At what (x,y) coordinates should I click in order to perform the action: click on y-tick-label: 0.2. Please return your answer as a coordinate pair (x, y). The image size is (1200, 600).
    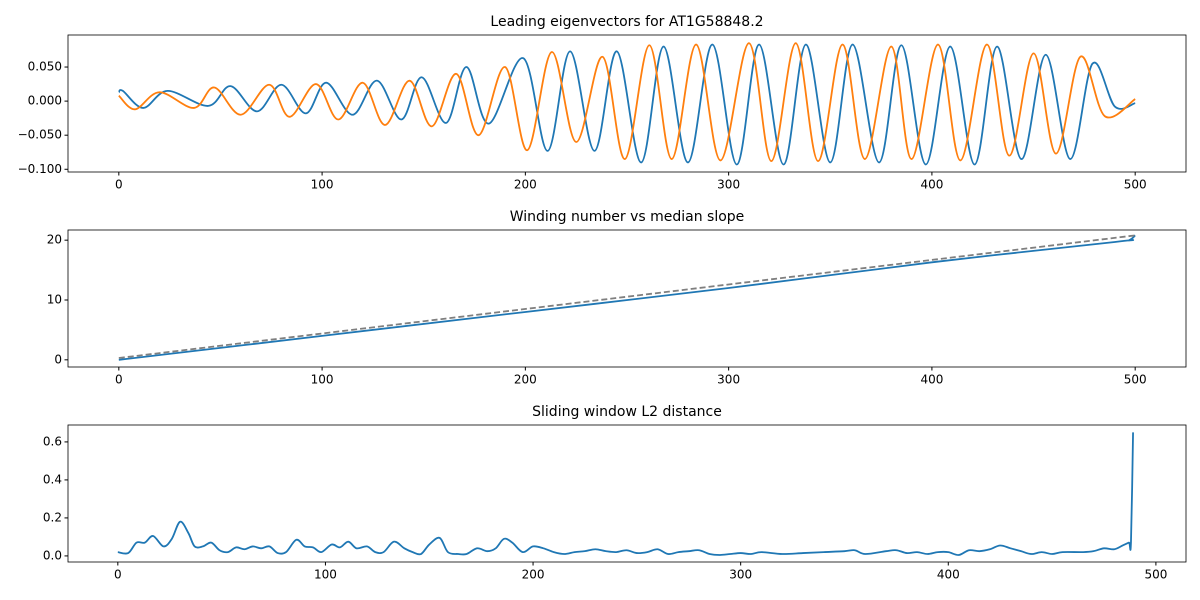
    Looking at the image, I should click on (52, 517).